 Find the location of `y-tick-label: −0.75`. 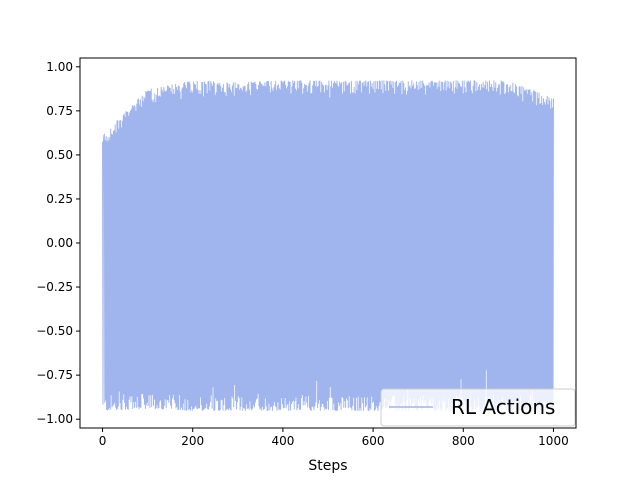

y-tick-label: −0.75 is located at coordinates (54, 375).